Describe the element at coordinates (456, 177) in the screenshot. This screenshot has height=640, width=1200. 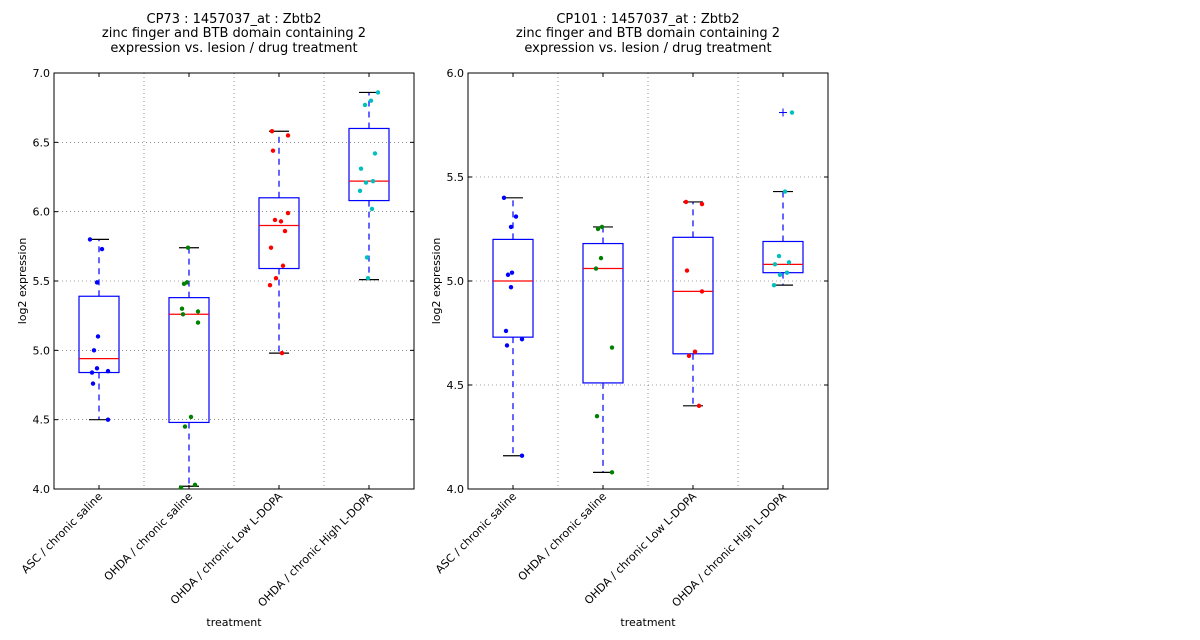
I see `y-tick-label: 5.5` at that location.